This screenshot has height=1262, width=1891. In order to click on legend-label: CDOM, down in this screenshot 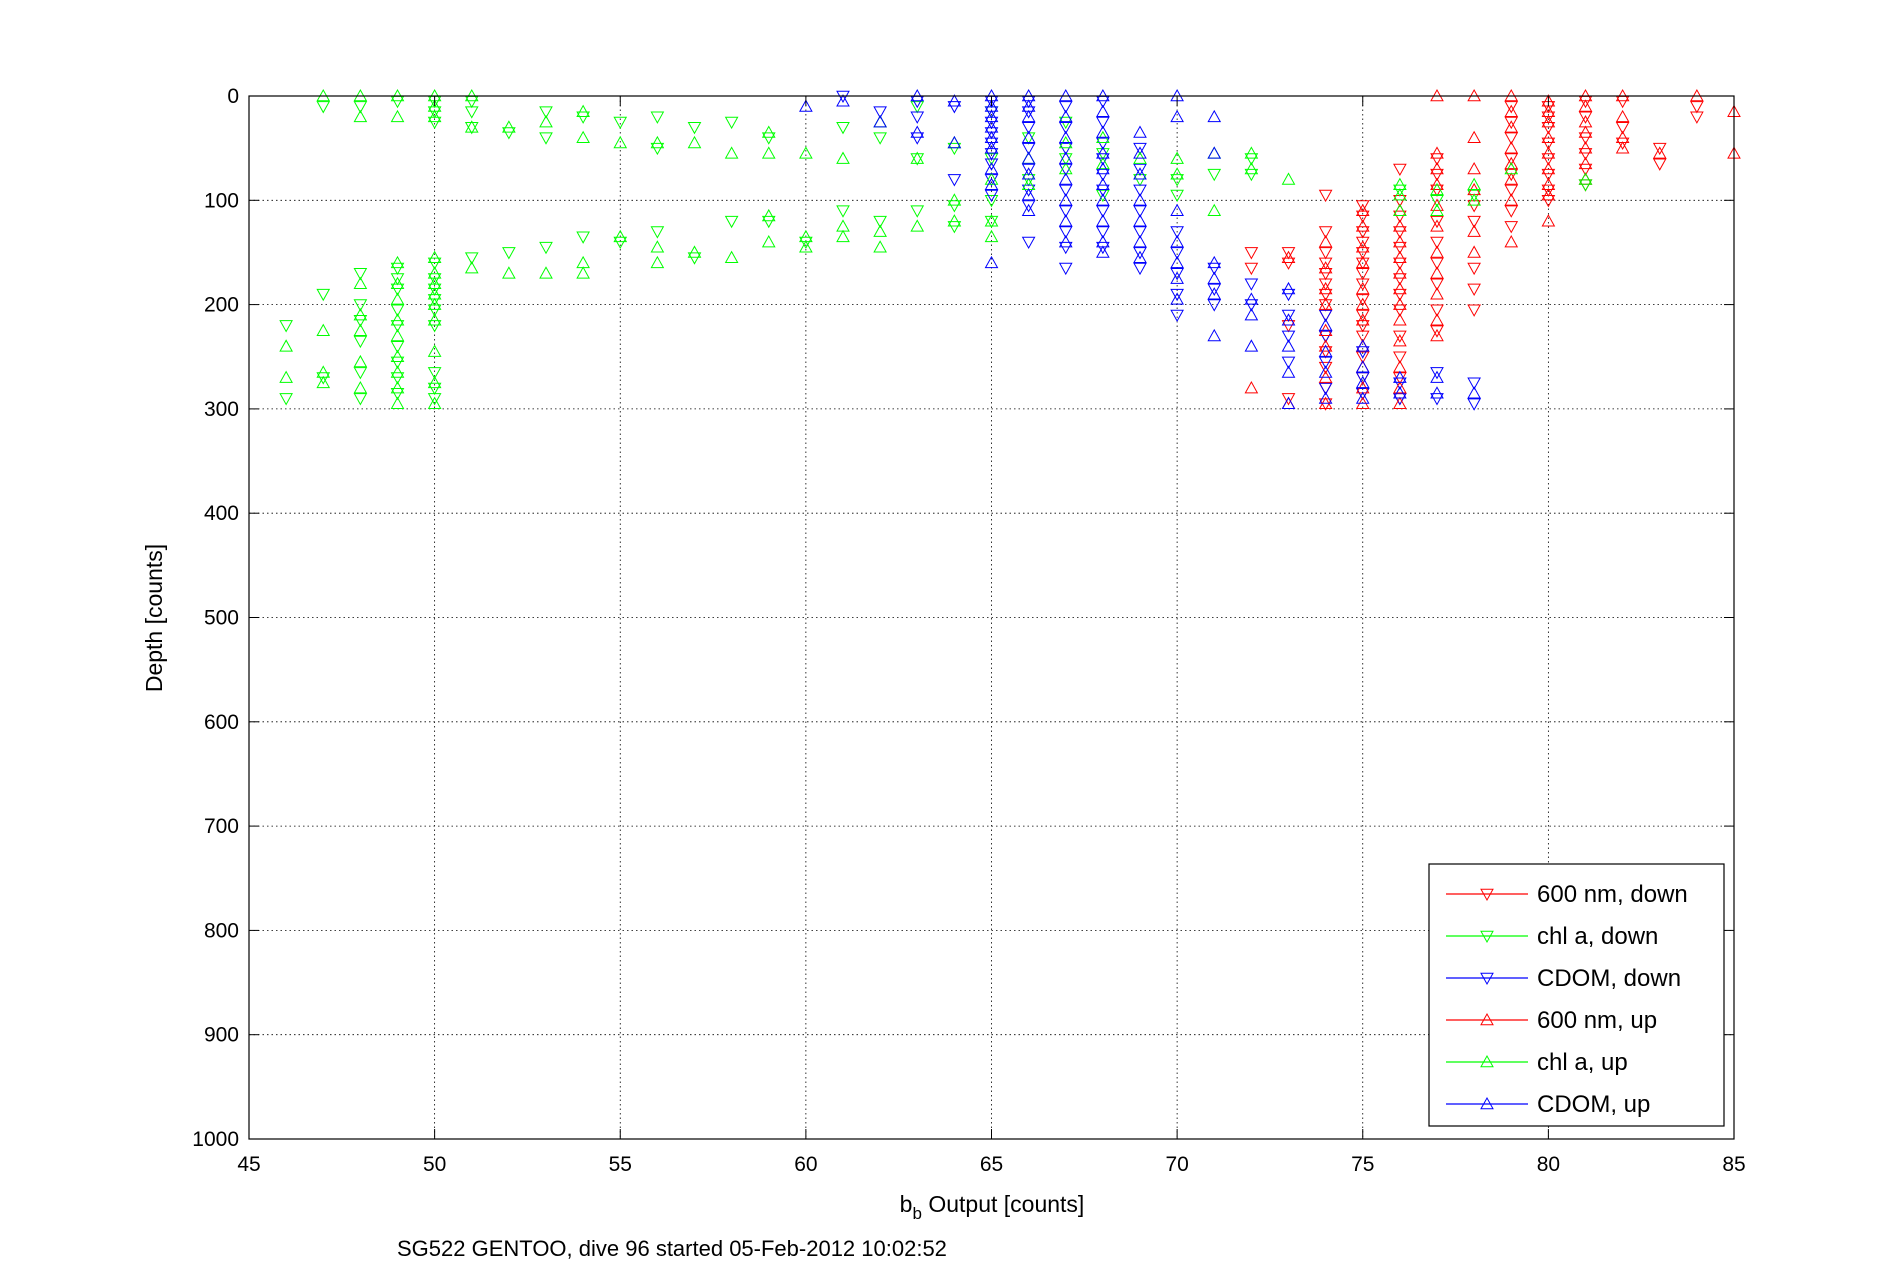, I will do `click(1609, 978)`.